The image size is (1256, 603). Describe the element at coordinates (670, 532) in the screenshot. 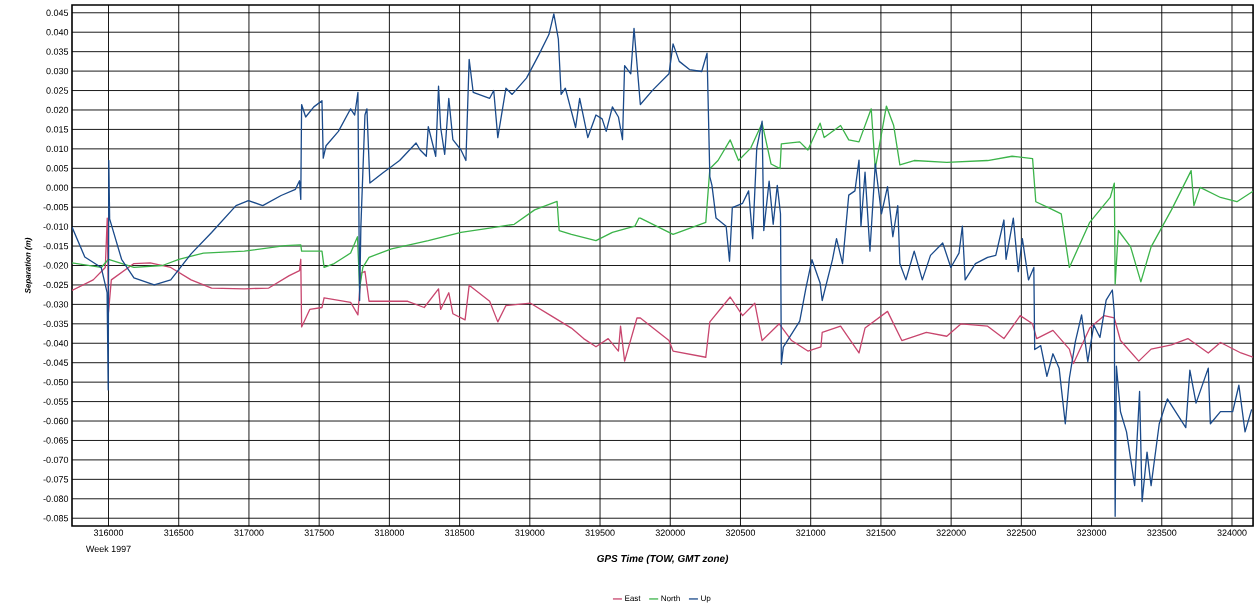

I see `x-tick-label: 320000` at that location.